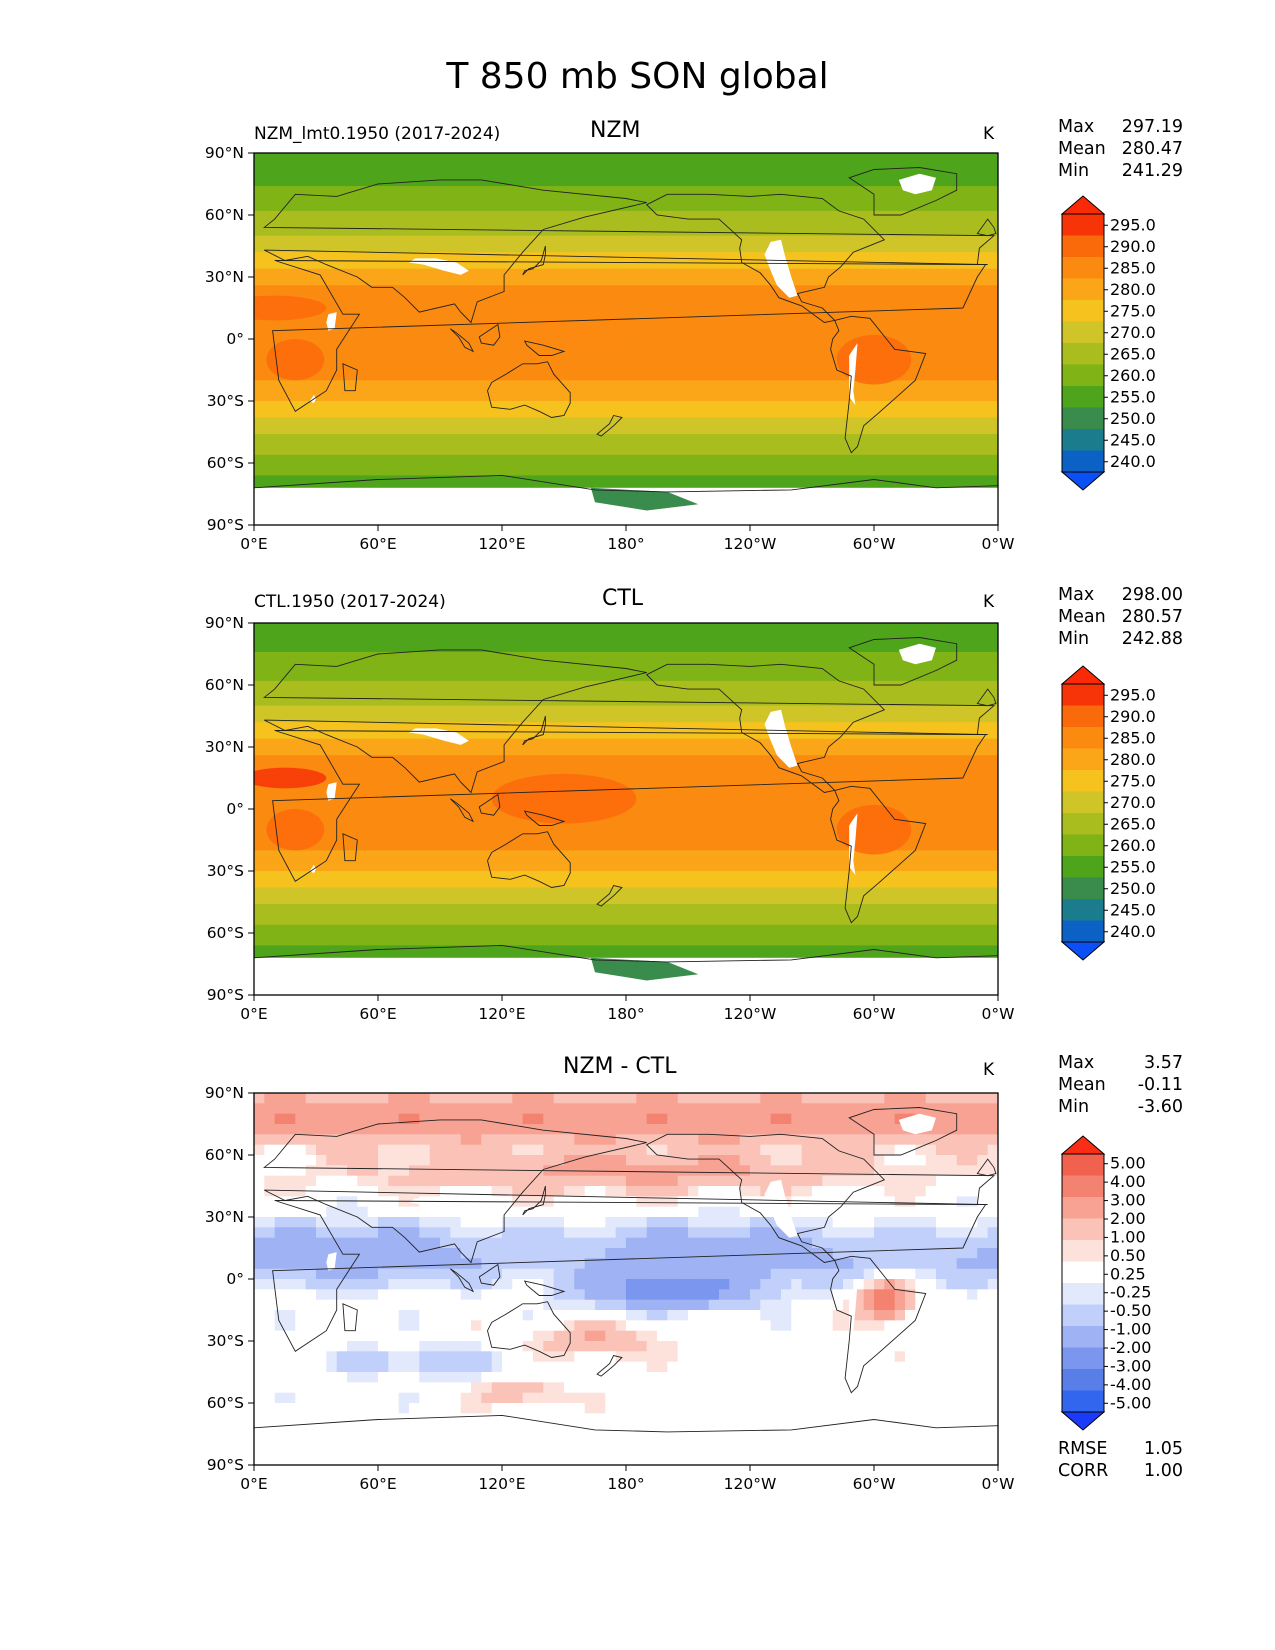 This screenshot has width=1275, height=1650. Describe the element at coordinates (1133, 694) in the screenshot. I see `colorbar-label: 295.0` at that location.